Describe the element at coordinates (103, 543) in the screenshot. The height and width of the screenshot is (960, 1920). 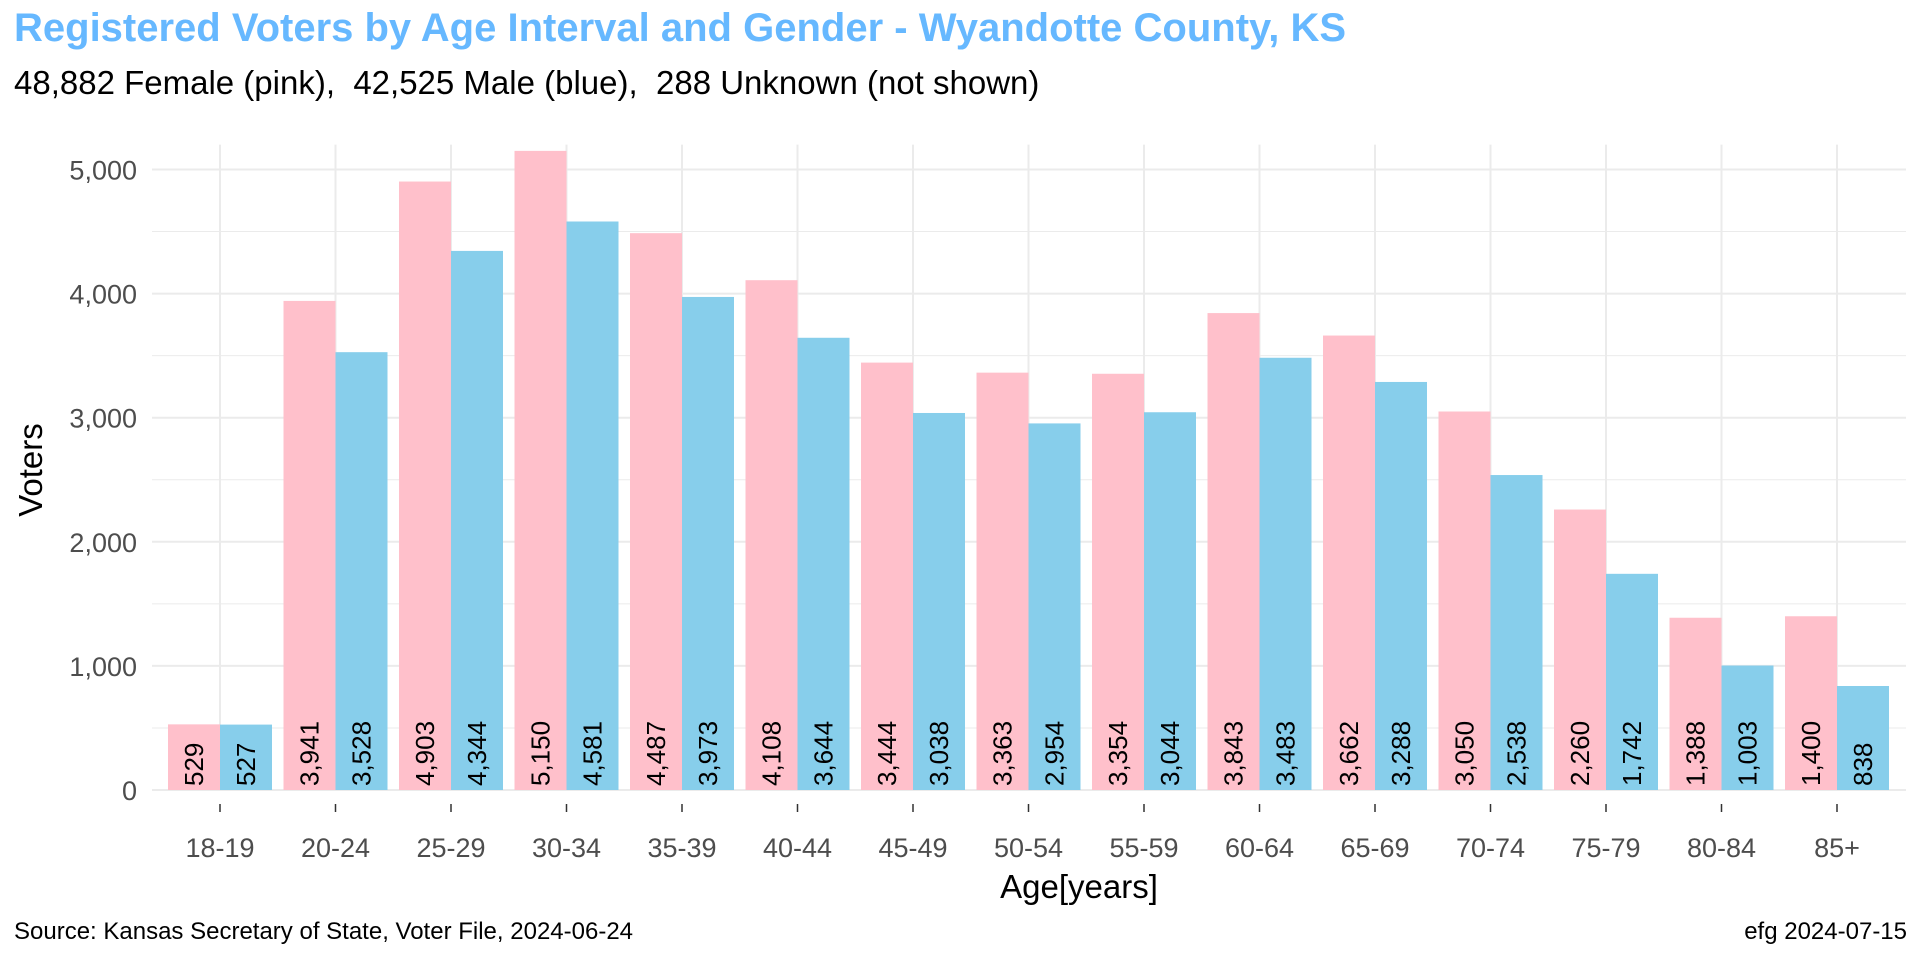
I see `y-tick-label: 2,000` at that location.